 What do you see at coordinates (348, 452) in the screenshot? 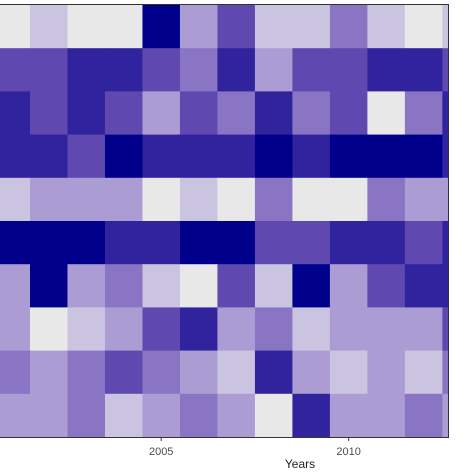
I see `x-tick-label: 2010` at bounding box center [348, 452].